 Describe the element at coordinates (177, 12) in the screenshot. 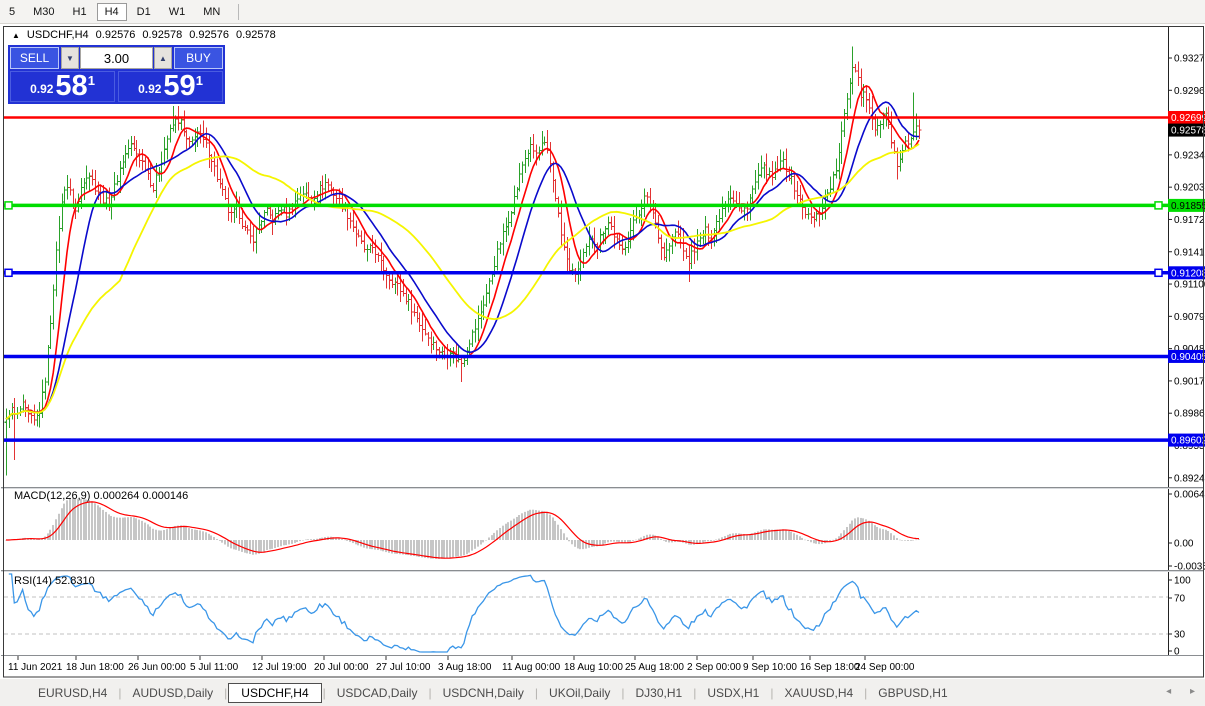

I see `timeframe-w1: W1` at that location.